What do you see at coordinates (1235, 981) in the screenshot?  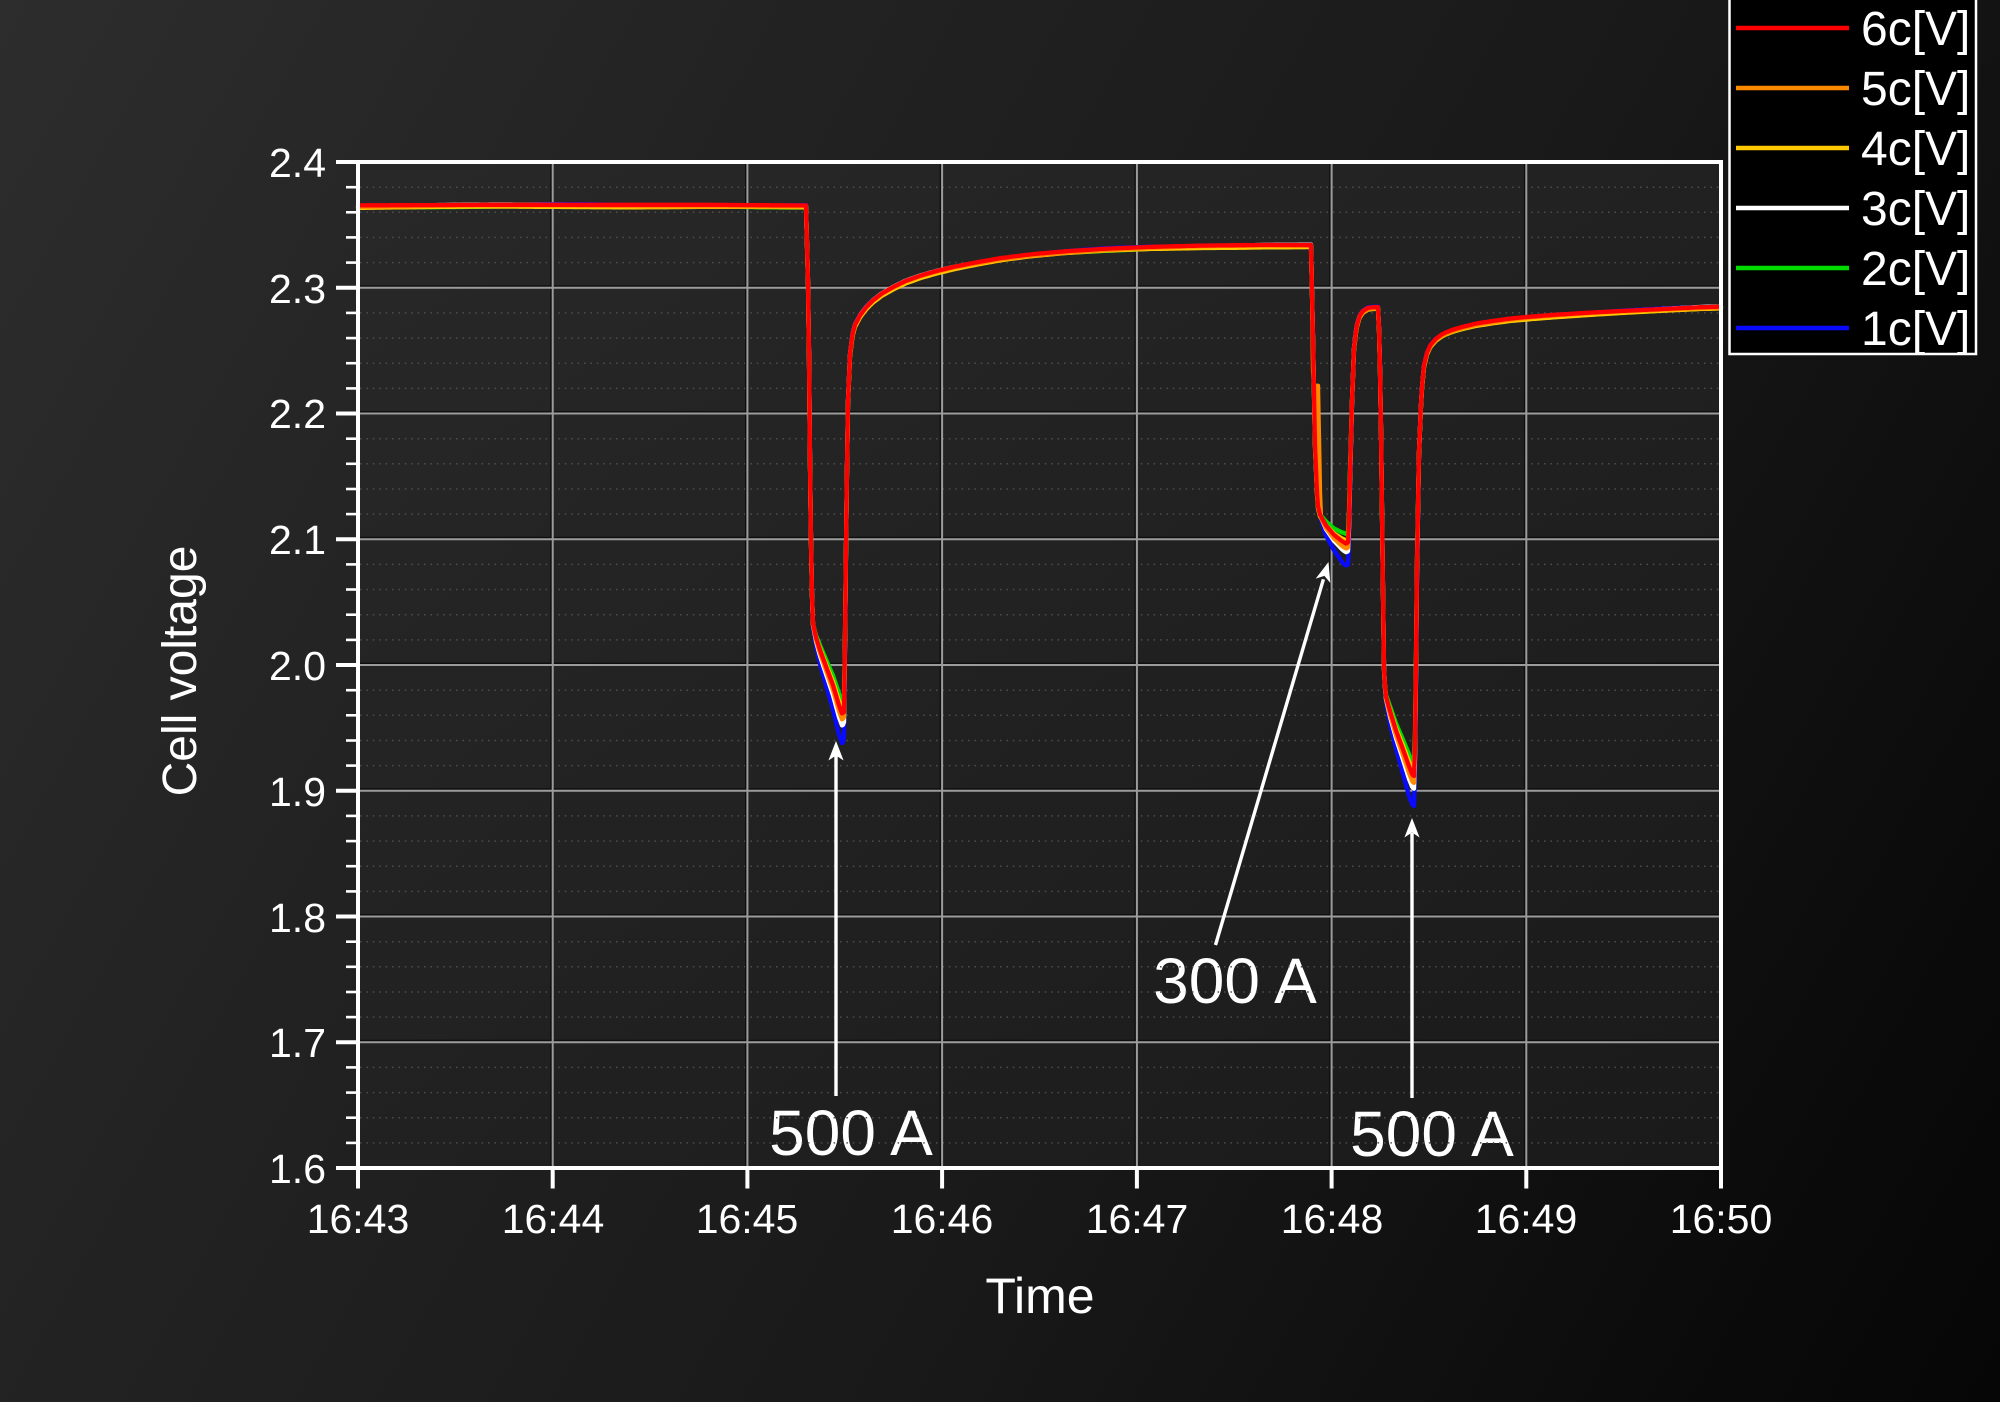 I see `svg-text: 300 A` at bounding box center [1235, 981].